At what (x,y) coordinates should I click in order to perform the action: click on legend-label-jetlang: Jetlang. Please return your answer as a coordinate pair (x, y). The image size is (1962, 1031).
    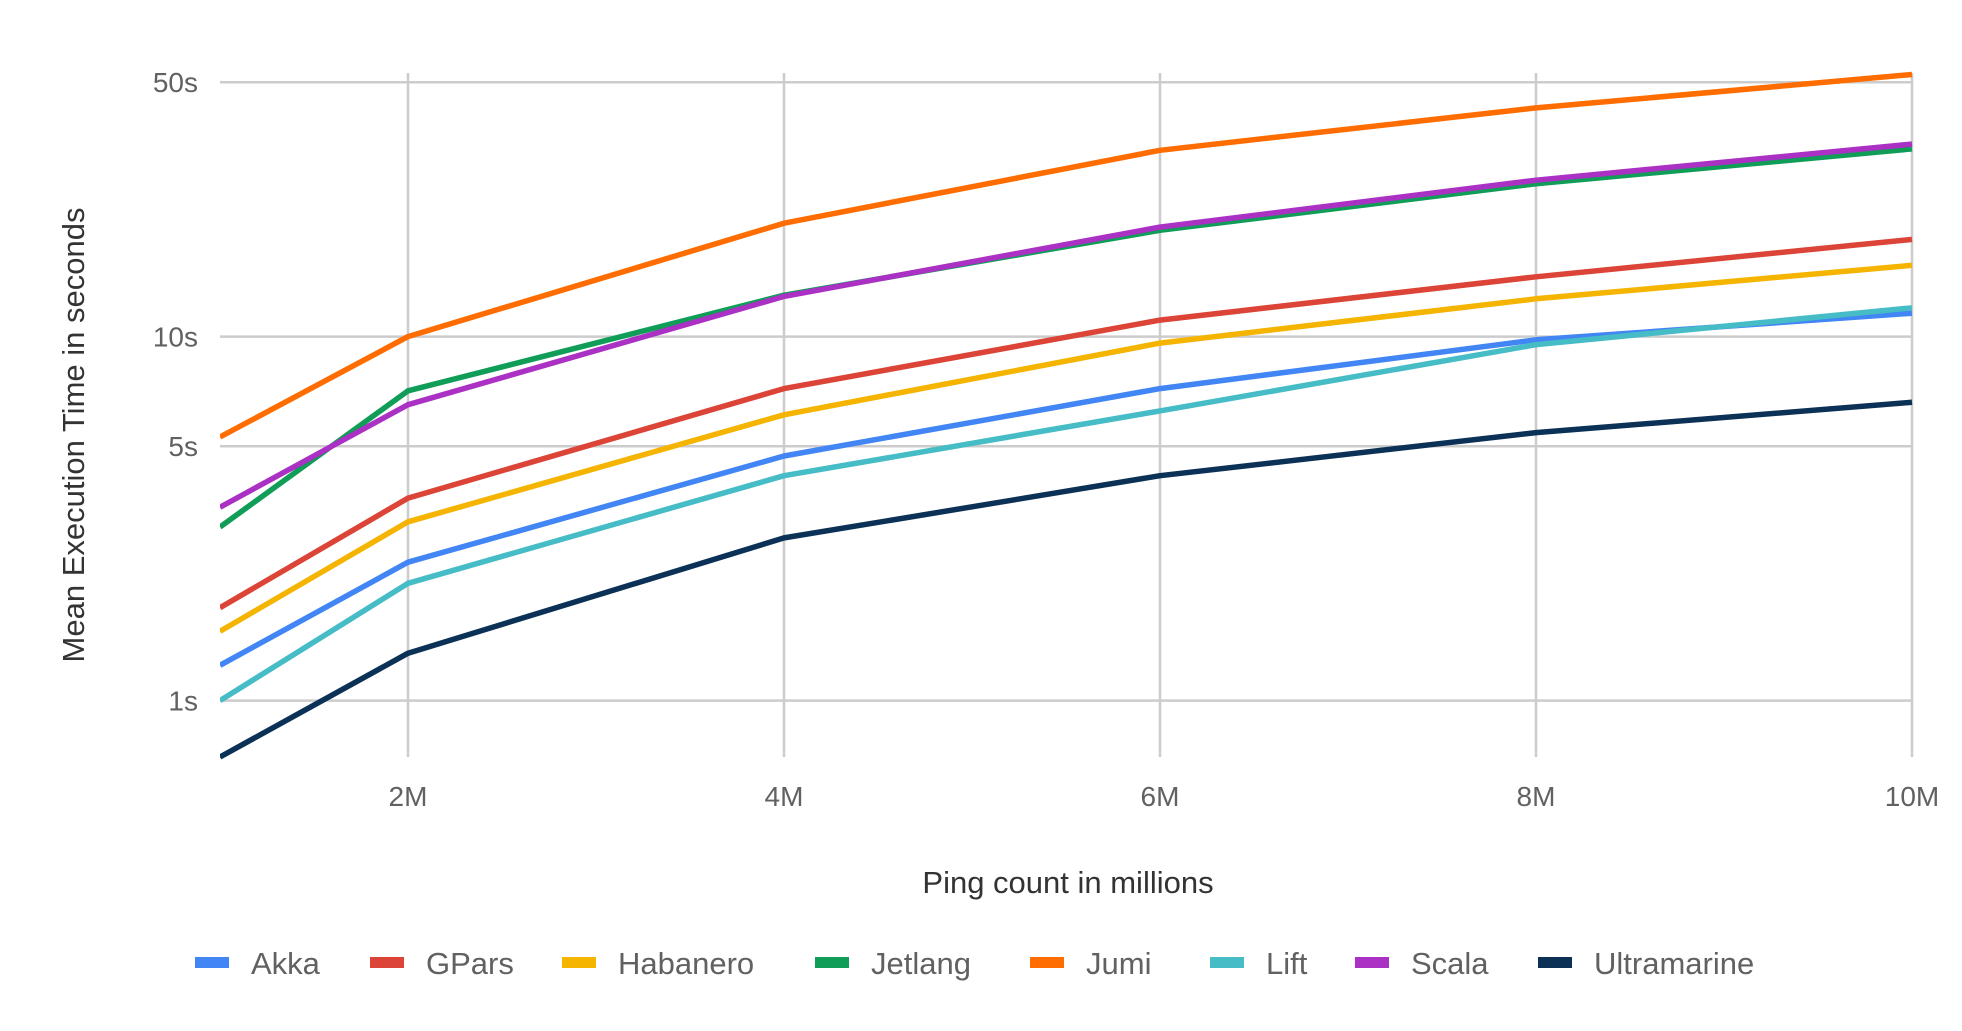
    Looking at the image, I should click on (921, 963).